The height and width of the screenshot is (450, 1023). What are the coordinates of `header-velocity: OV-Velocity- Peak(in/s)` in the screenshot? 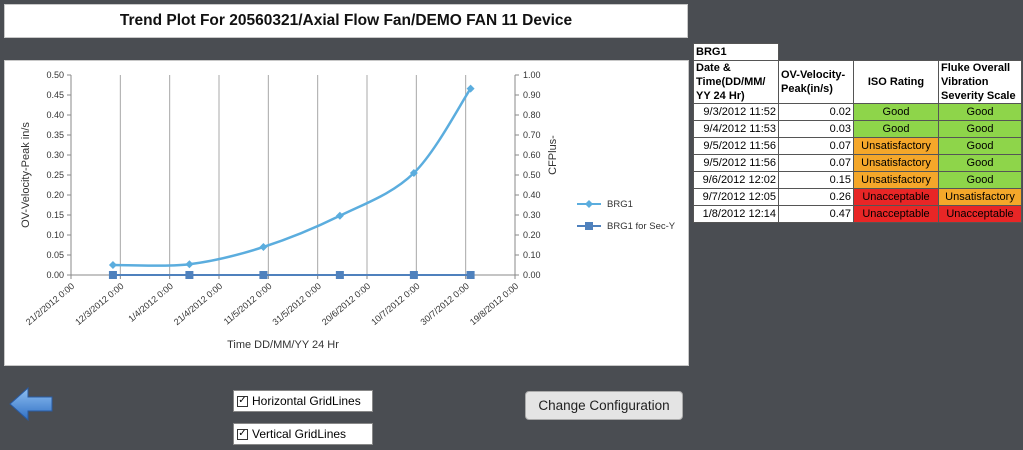 It's located at (816, 82).